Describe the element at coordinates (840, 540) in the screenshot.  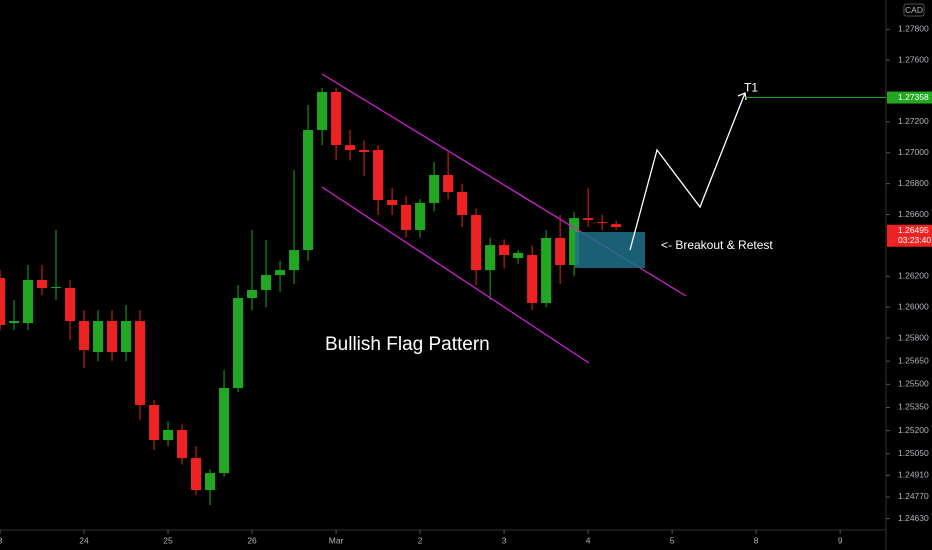
I see `x-tick-label: 9` at that location.